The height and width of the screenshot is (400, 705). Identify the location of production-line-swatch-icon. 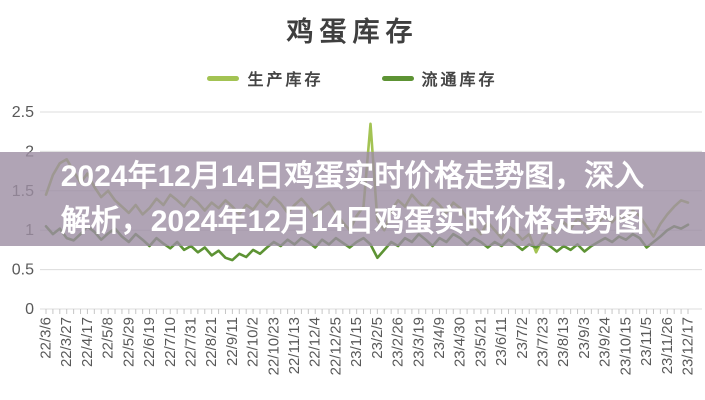
(223, 78).